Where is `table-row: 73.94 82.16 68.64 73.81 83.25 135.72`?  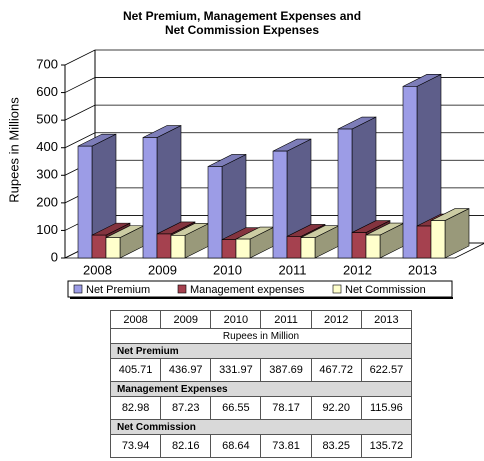 table-row: 73.94 82.16 68.64 73.81 83.25 135.72 is located at coordinates (261, 446).